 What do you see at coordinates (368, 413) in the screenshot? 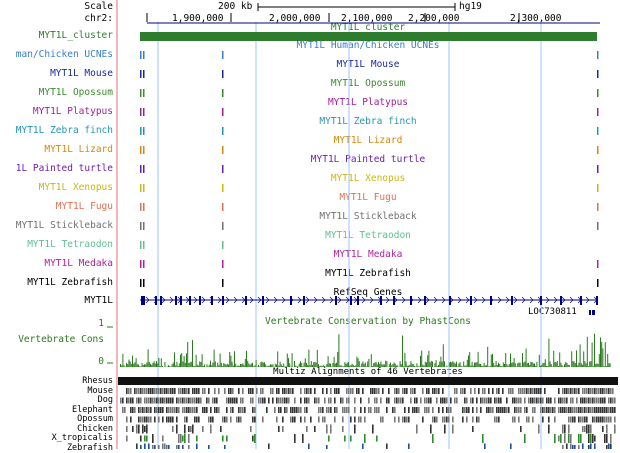
I see `multiz-alignment` at bounding box center [368, 413].